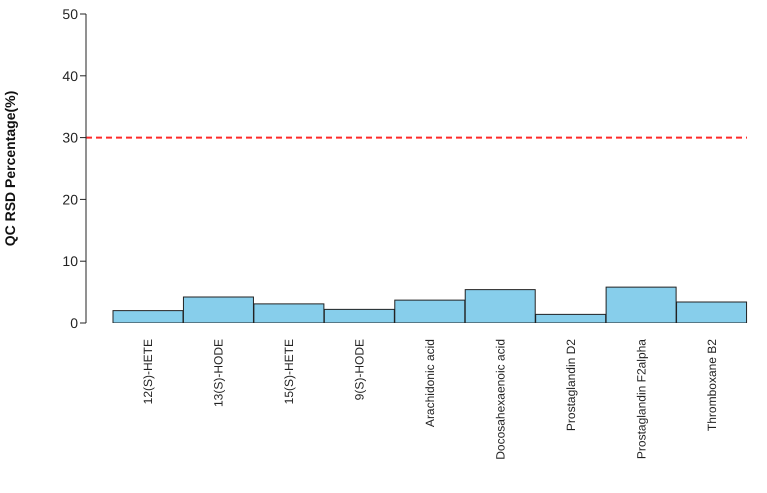 This screenshot has height=493, width=767. I want to click on x-tick-label: 15(S)-HETE, so click(289, 371).